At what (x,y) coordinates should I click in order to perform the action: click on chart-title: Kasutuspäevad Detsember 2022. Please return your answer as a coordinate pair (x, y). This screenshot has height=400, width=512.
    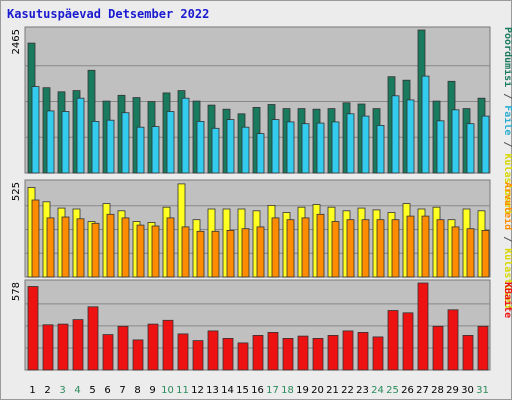
    Looking at the image, I should click on (108, 14).